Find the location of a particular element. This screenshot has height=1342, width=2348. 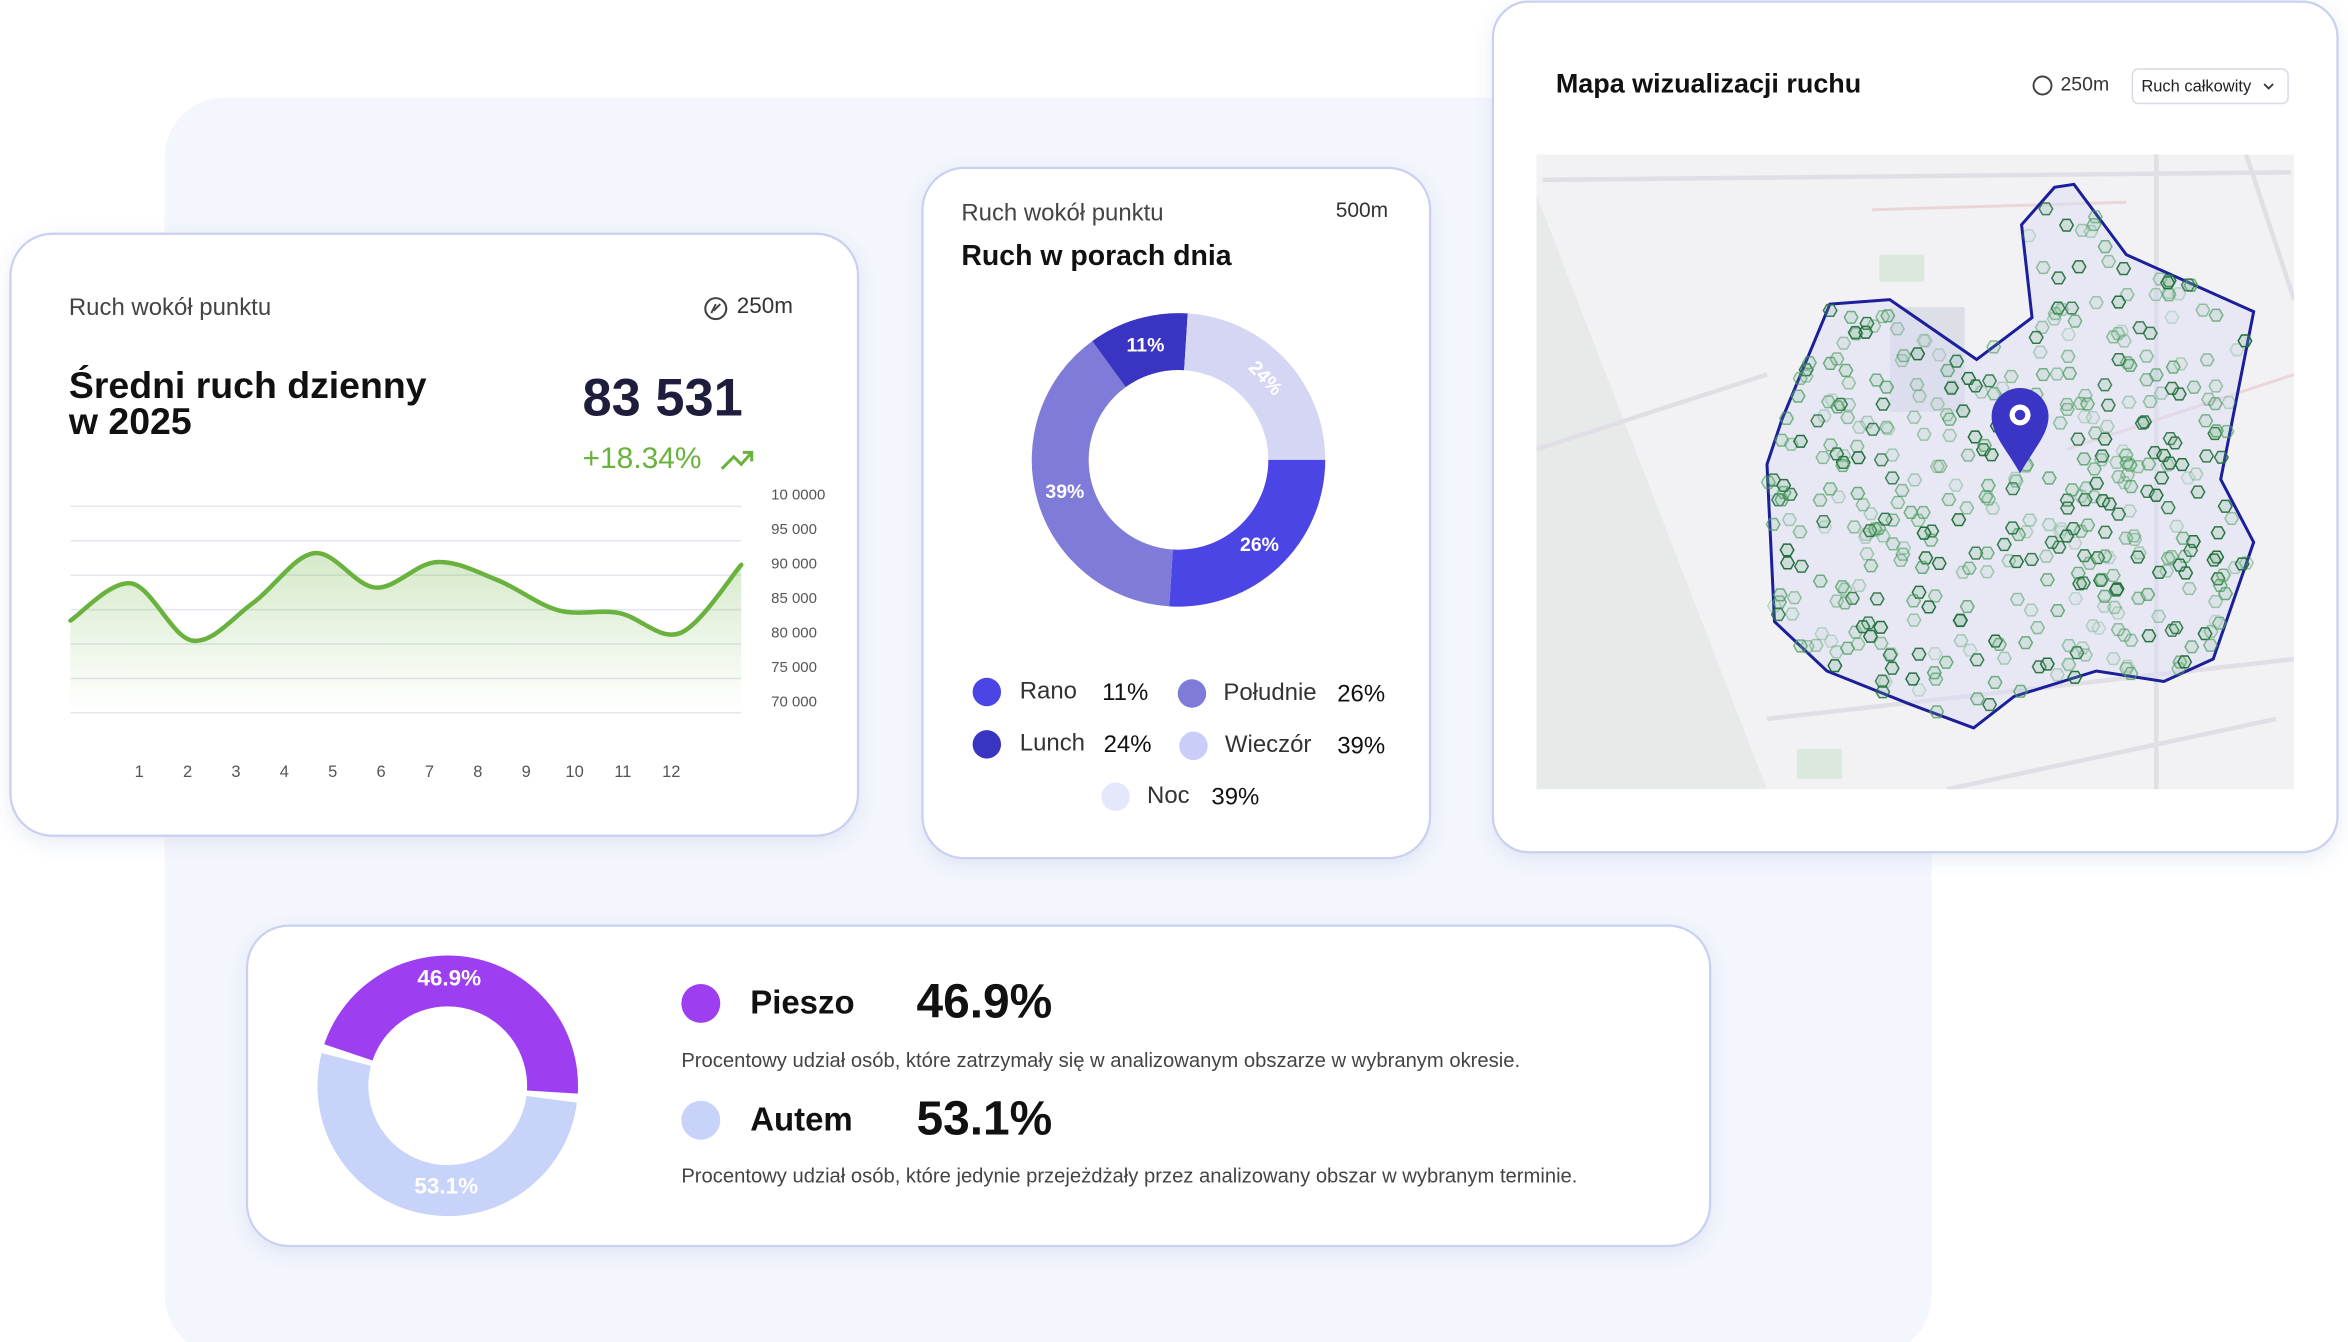

radius-label: 250m is located at coordinates (765, 305).